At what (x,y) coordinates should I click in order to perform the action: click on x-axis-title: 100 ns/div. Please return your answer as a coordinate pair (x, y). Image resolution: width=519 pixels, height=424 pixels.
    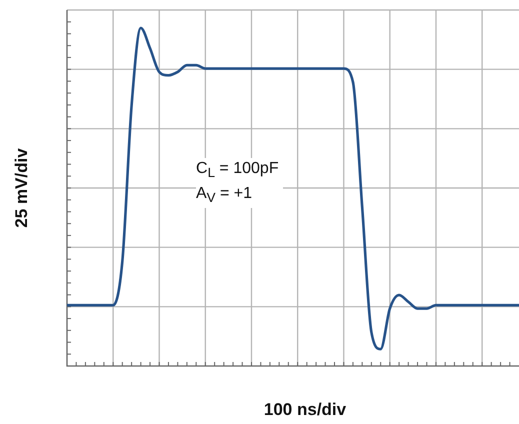
    Looking at the image, I should click on (305, 410).